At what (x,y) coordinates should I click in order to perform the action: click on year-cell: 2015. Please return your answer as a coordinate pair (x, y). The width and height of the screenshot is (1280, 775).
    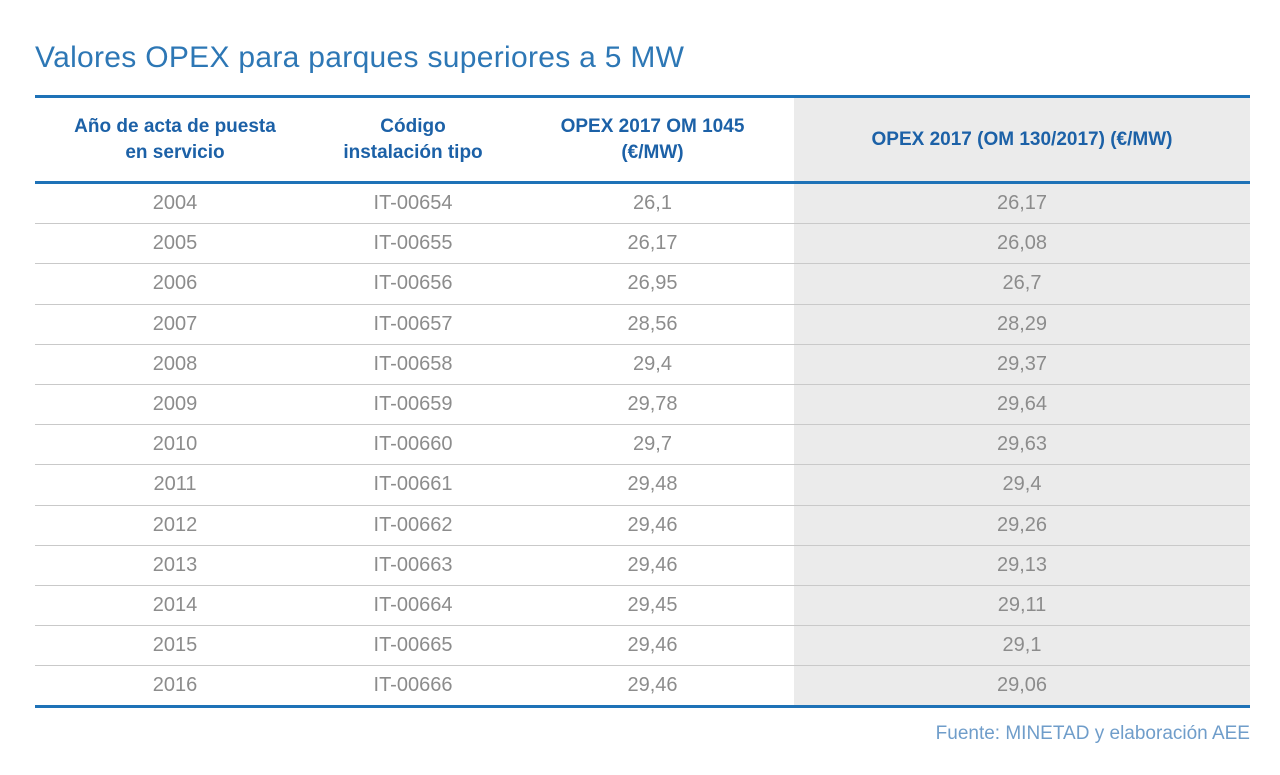
    Looking at the image, I should click on (175, 646).